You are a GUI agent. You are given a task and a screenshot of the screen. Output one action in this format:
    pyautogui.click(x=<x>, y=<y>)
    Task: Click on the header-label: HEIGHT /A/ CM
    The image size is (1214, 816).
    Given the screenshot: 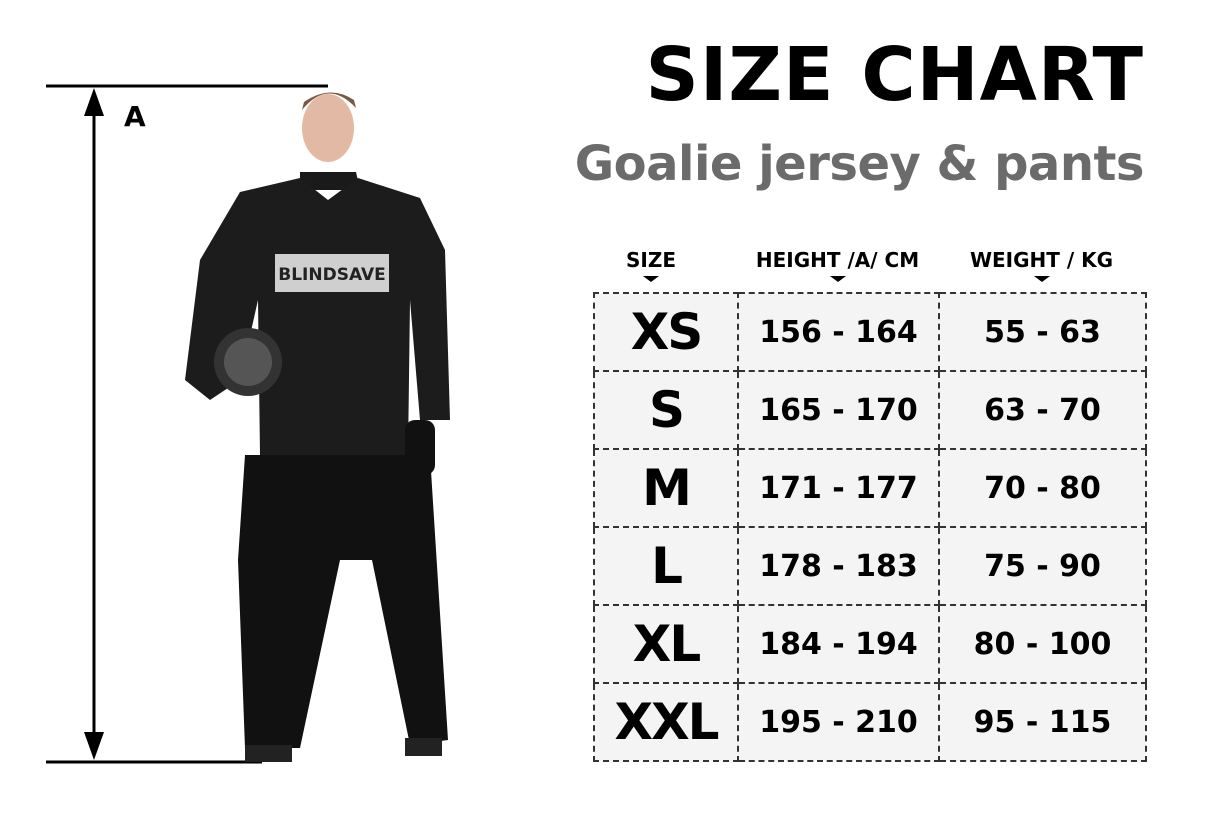 What is the action you would take?
    pyautogui.click(x=837, y=260)
    